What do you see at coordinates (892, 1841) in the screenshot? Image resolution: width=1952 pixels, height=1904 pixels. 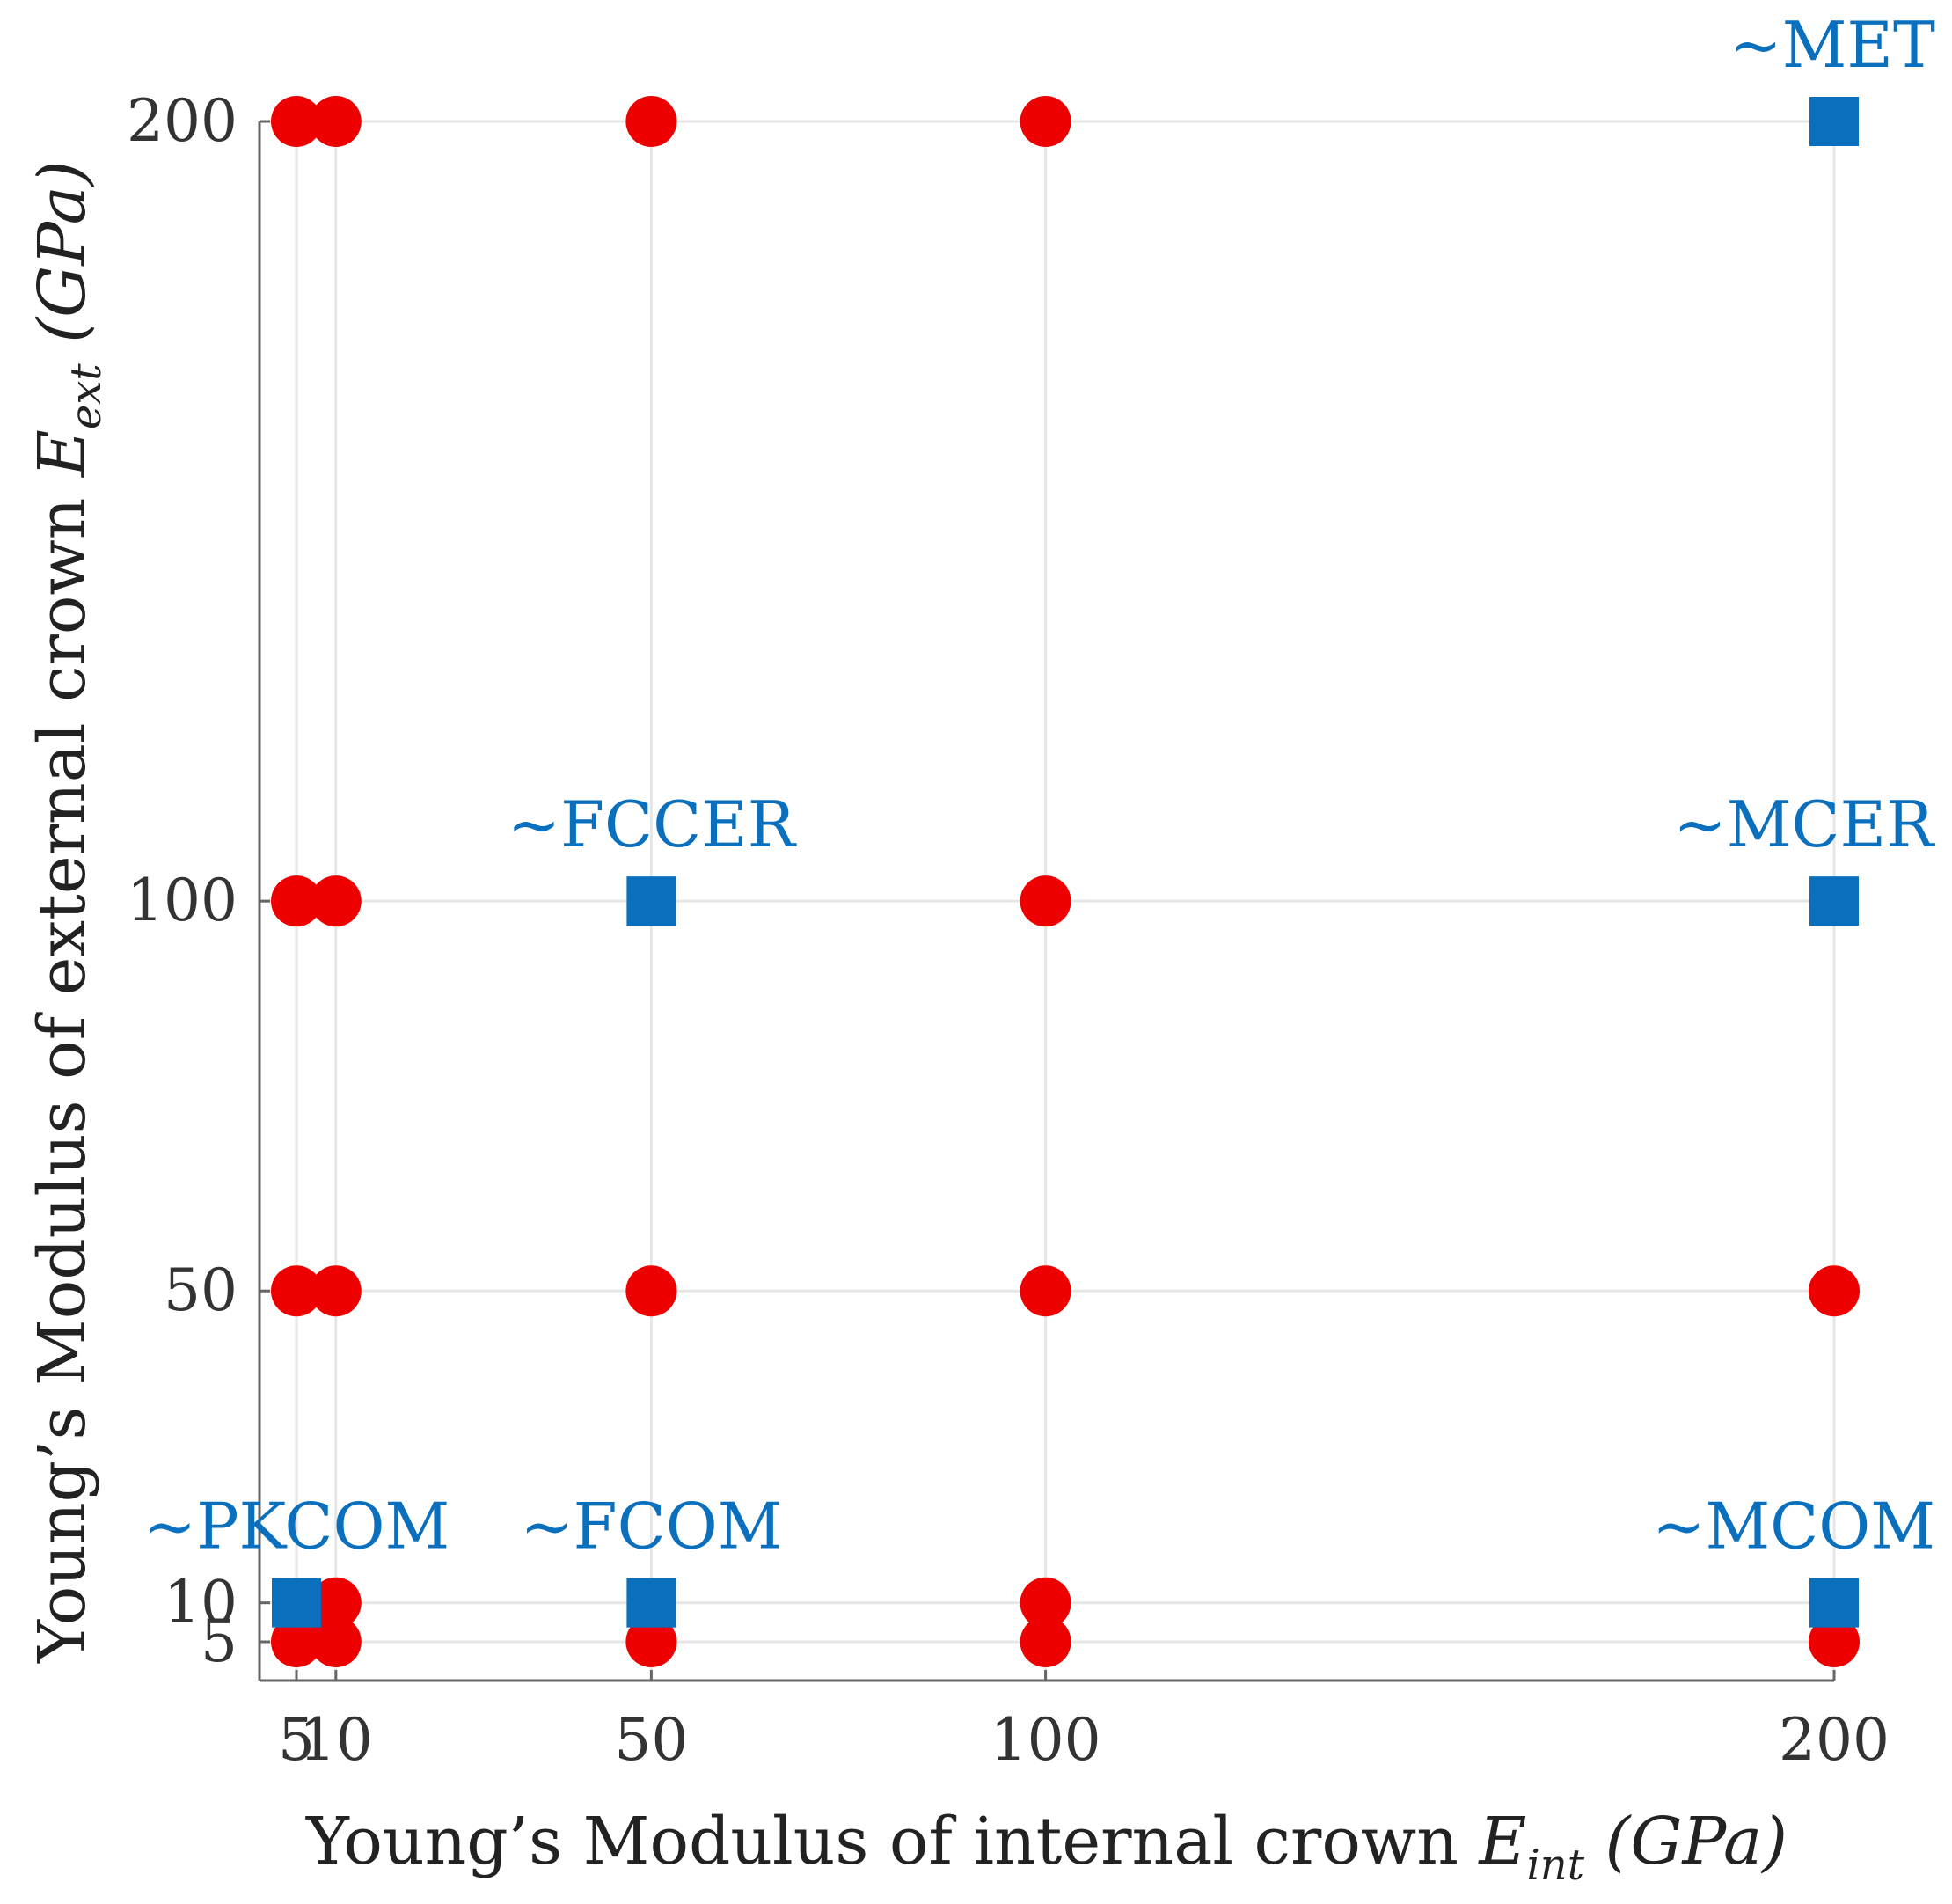 I see `x-axis-title-prefix: Young’s Modulus of internal crown` at bounding box center [892, 1841].